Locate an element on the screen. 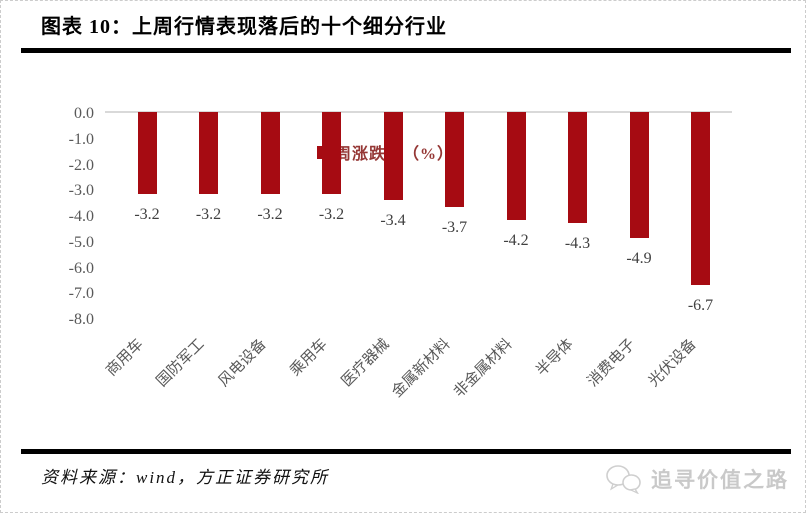  category-label: 消费电子 is located at coordinates (611, 363).